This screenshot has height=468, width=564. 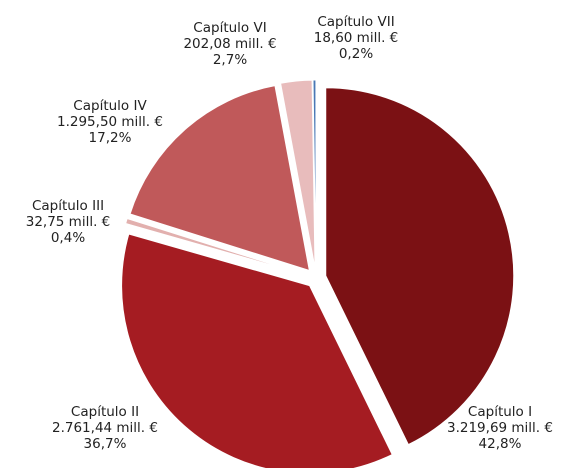 I want to click on slice-percent: 36,7%, so click(x=105, y=444).